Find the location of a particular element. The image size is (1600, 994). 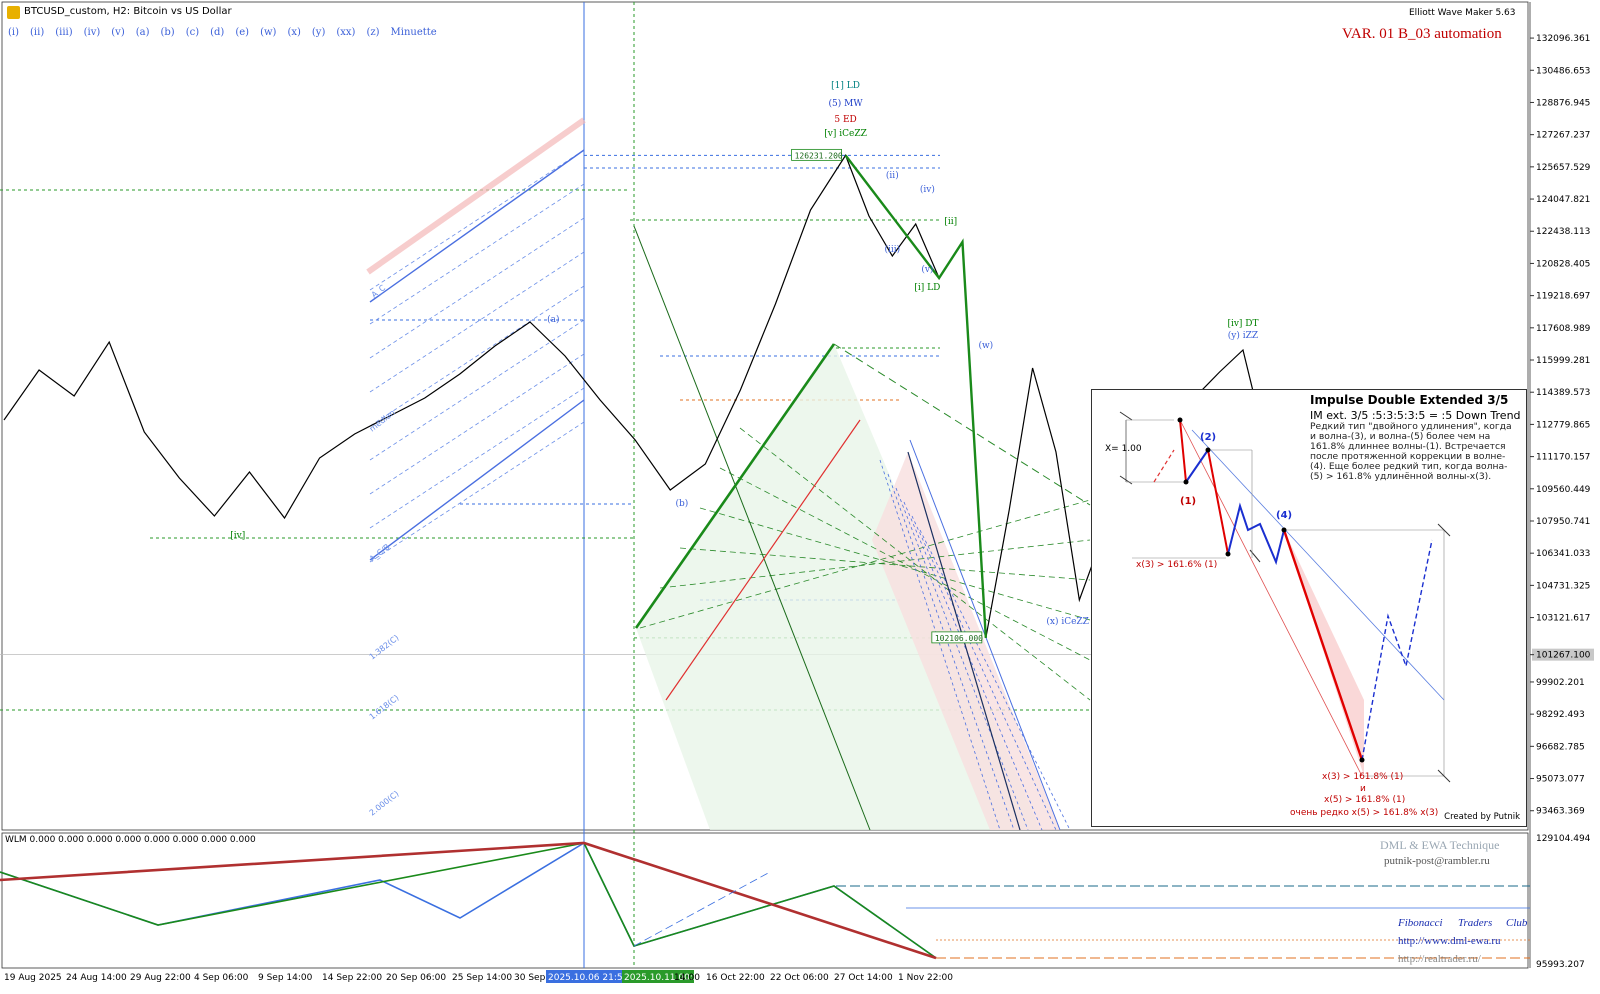

y-tick-label-0: 132096.361 is located at coordinates (1563, 39).